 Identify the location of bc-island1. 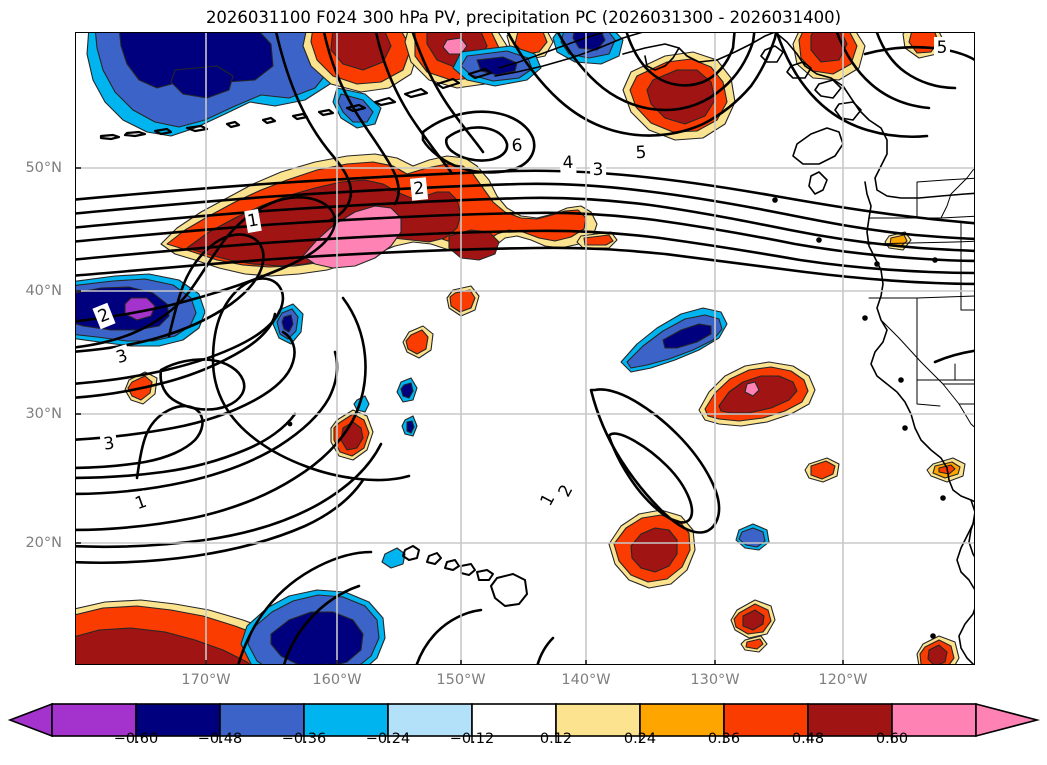
(772, 54).